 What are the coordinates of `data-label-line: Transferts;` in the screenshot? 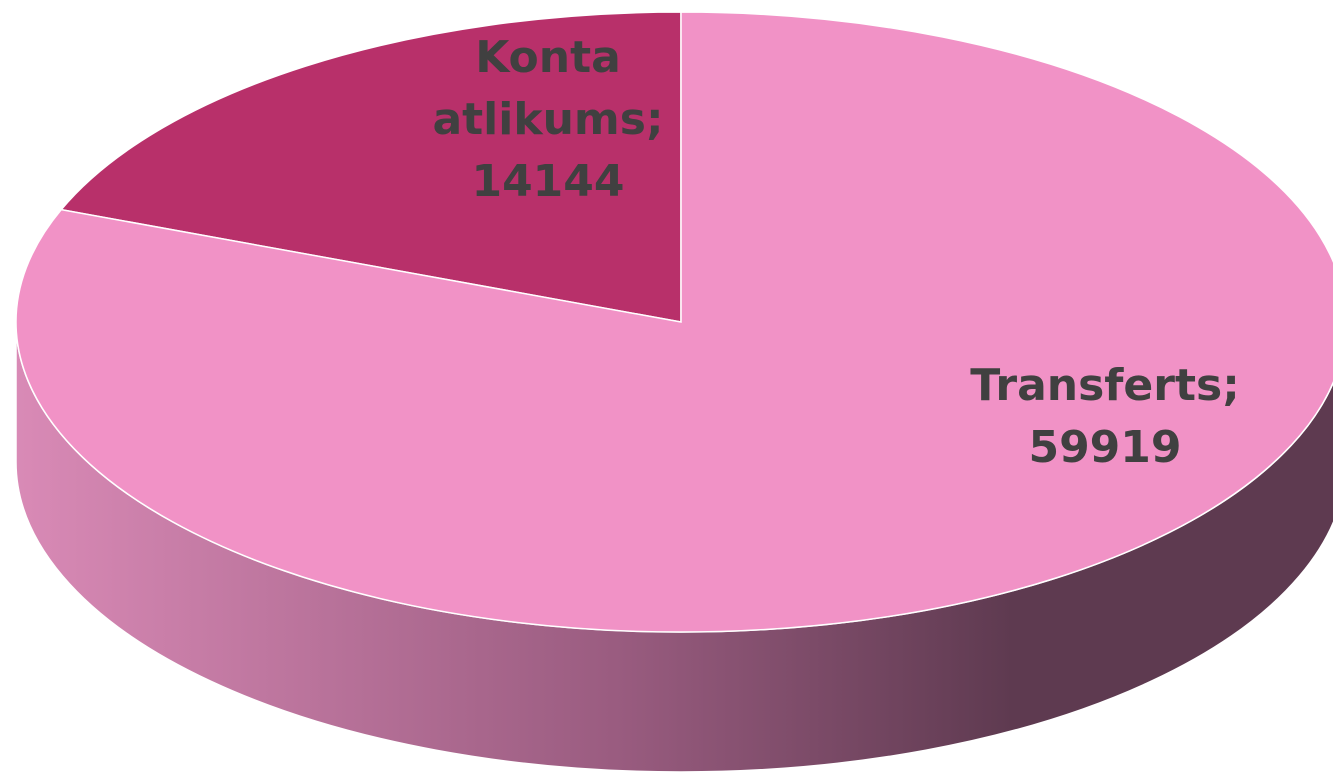 It's located at (1105, 385).